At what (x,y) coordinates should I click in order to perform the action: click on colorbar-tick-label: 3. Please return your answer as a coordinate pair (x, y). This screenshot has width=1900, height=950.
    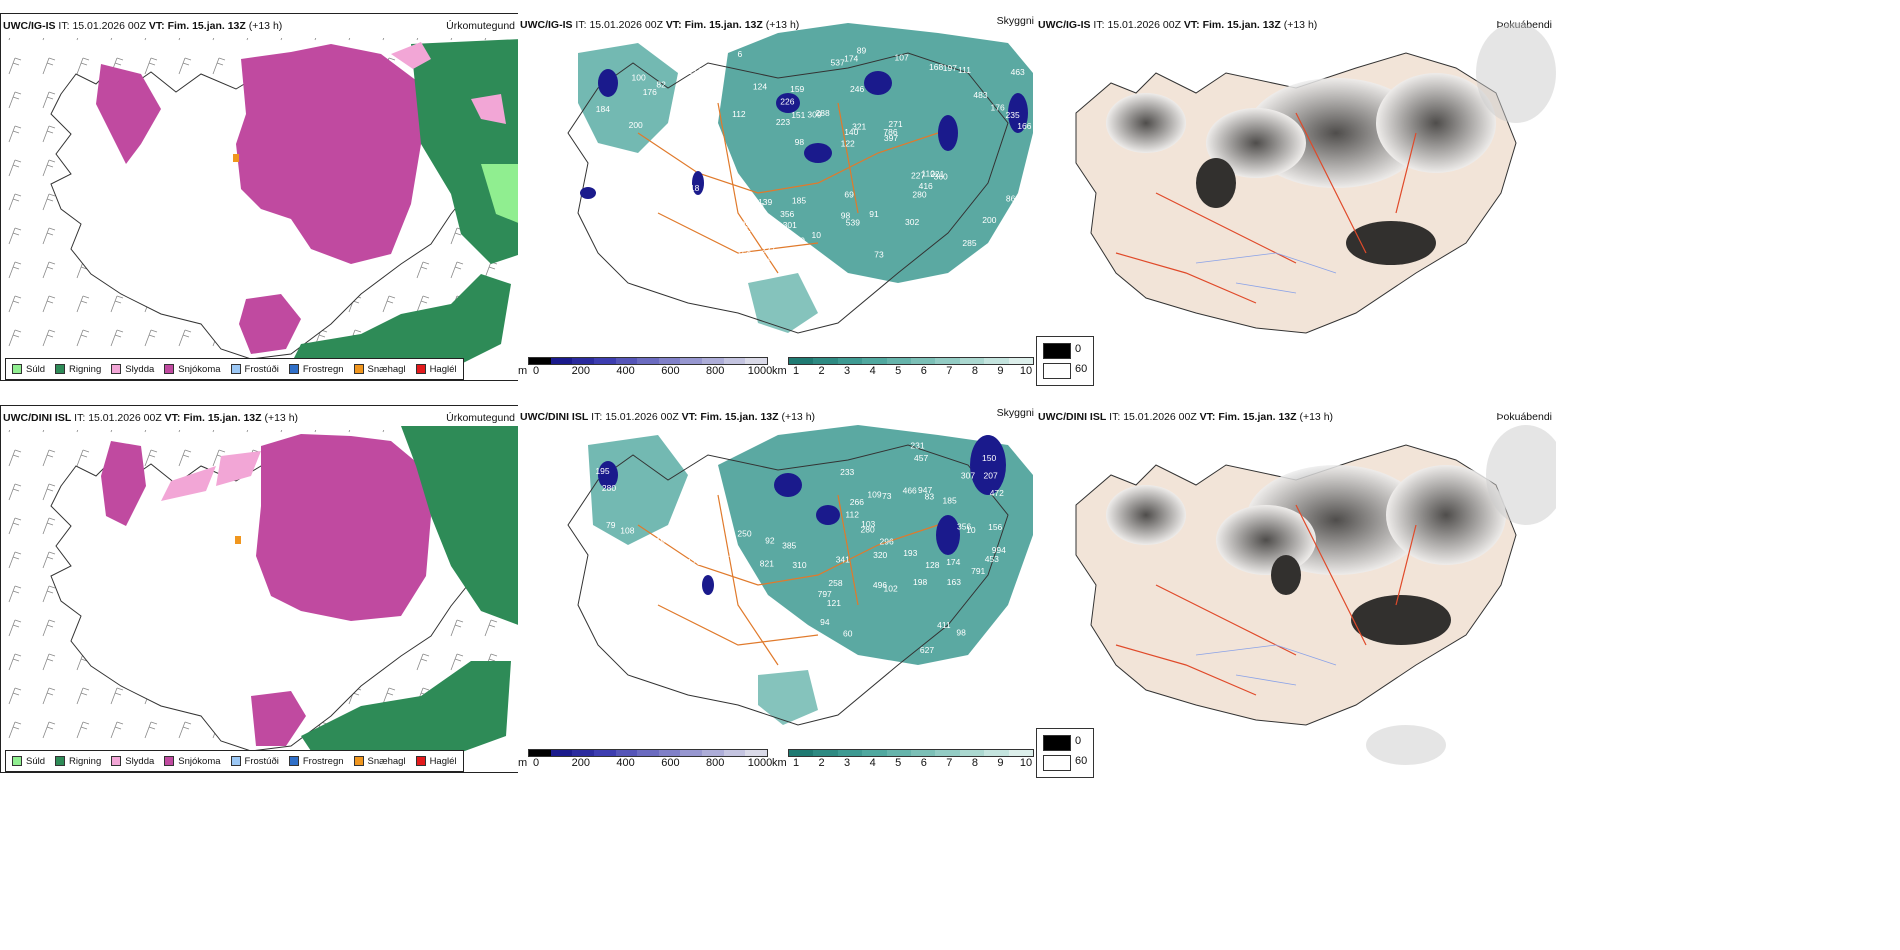
    Looking at the image, I should click on (847, 371).